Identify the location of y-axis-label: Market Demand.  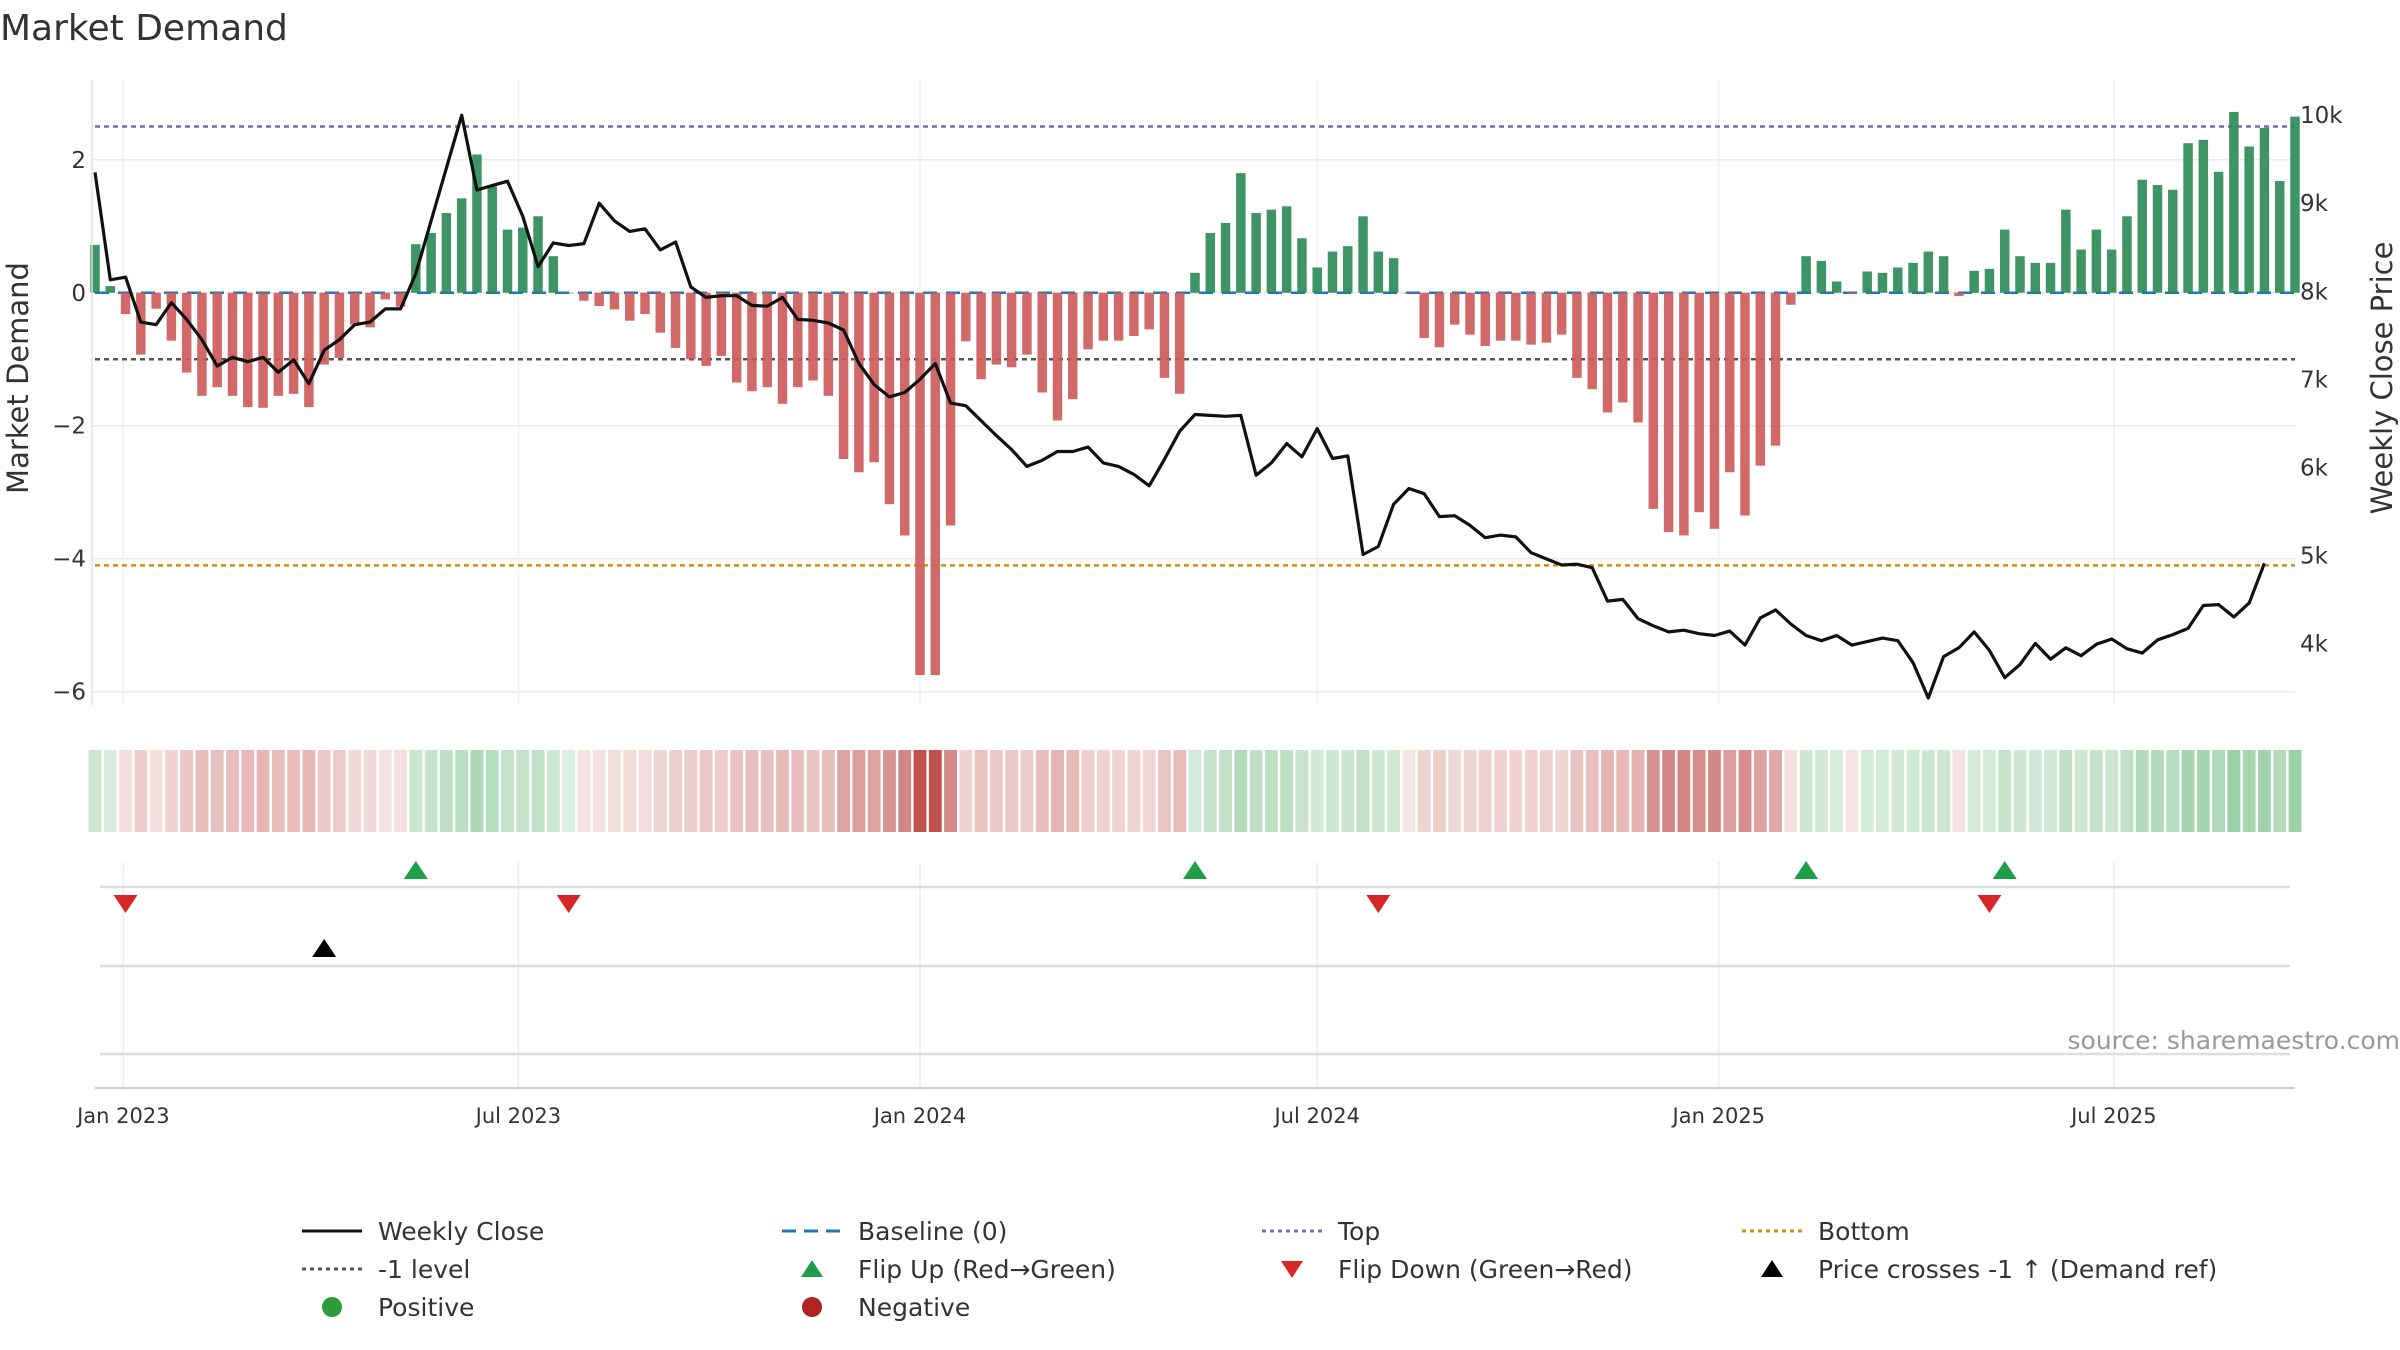
(18, 378).